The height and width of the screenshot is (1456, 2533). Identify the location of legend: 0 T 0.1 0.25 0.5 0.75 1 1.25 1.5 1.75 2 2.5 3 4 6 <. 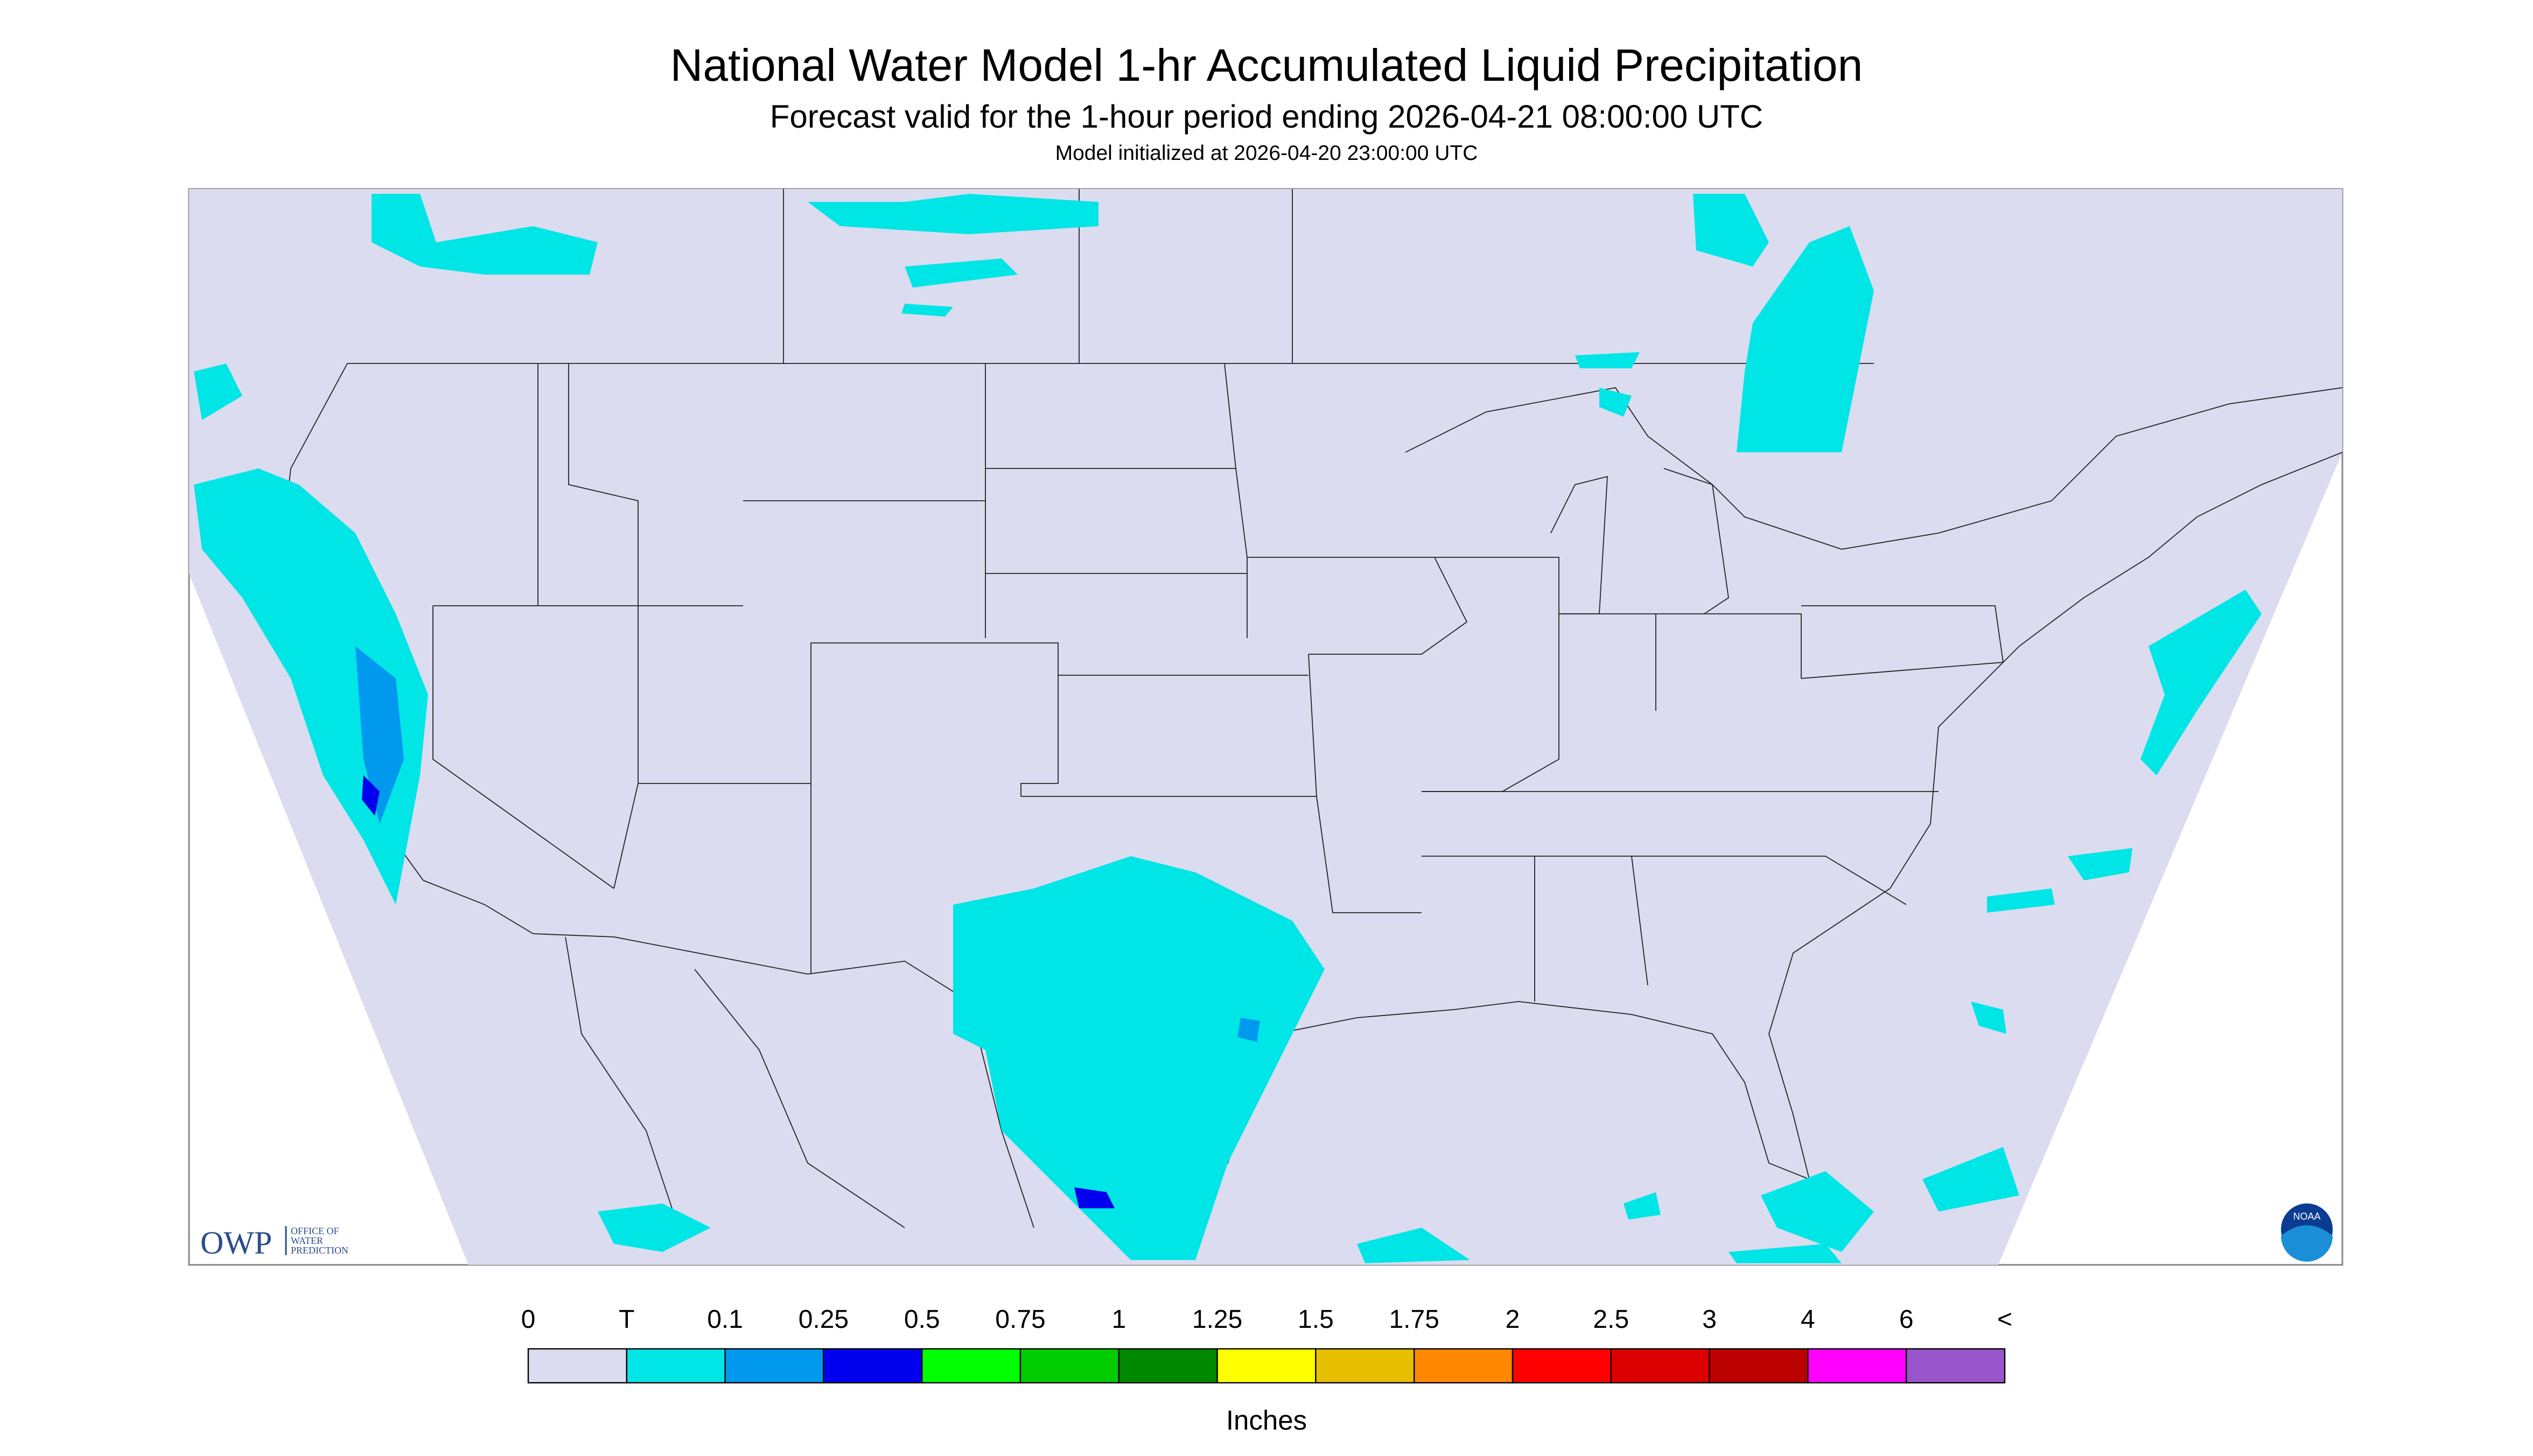
(1266, 1344).